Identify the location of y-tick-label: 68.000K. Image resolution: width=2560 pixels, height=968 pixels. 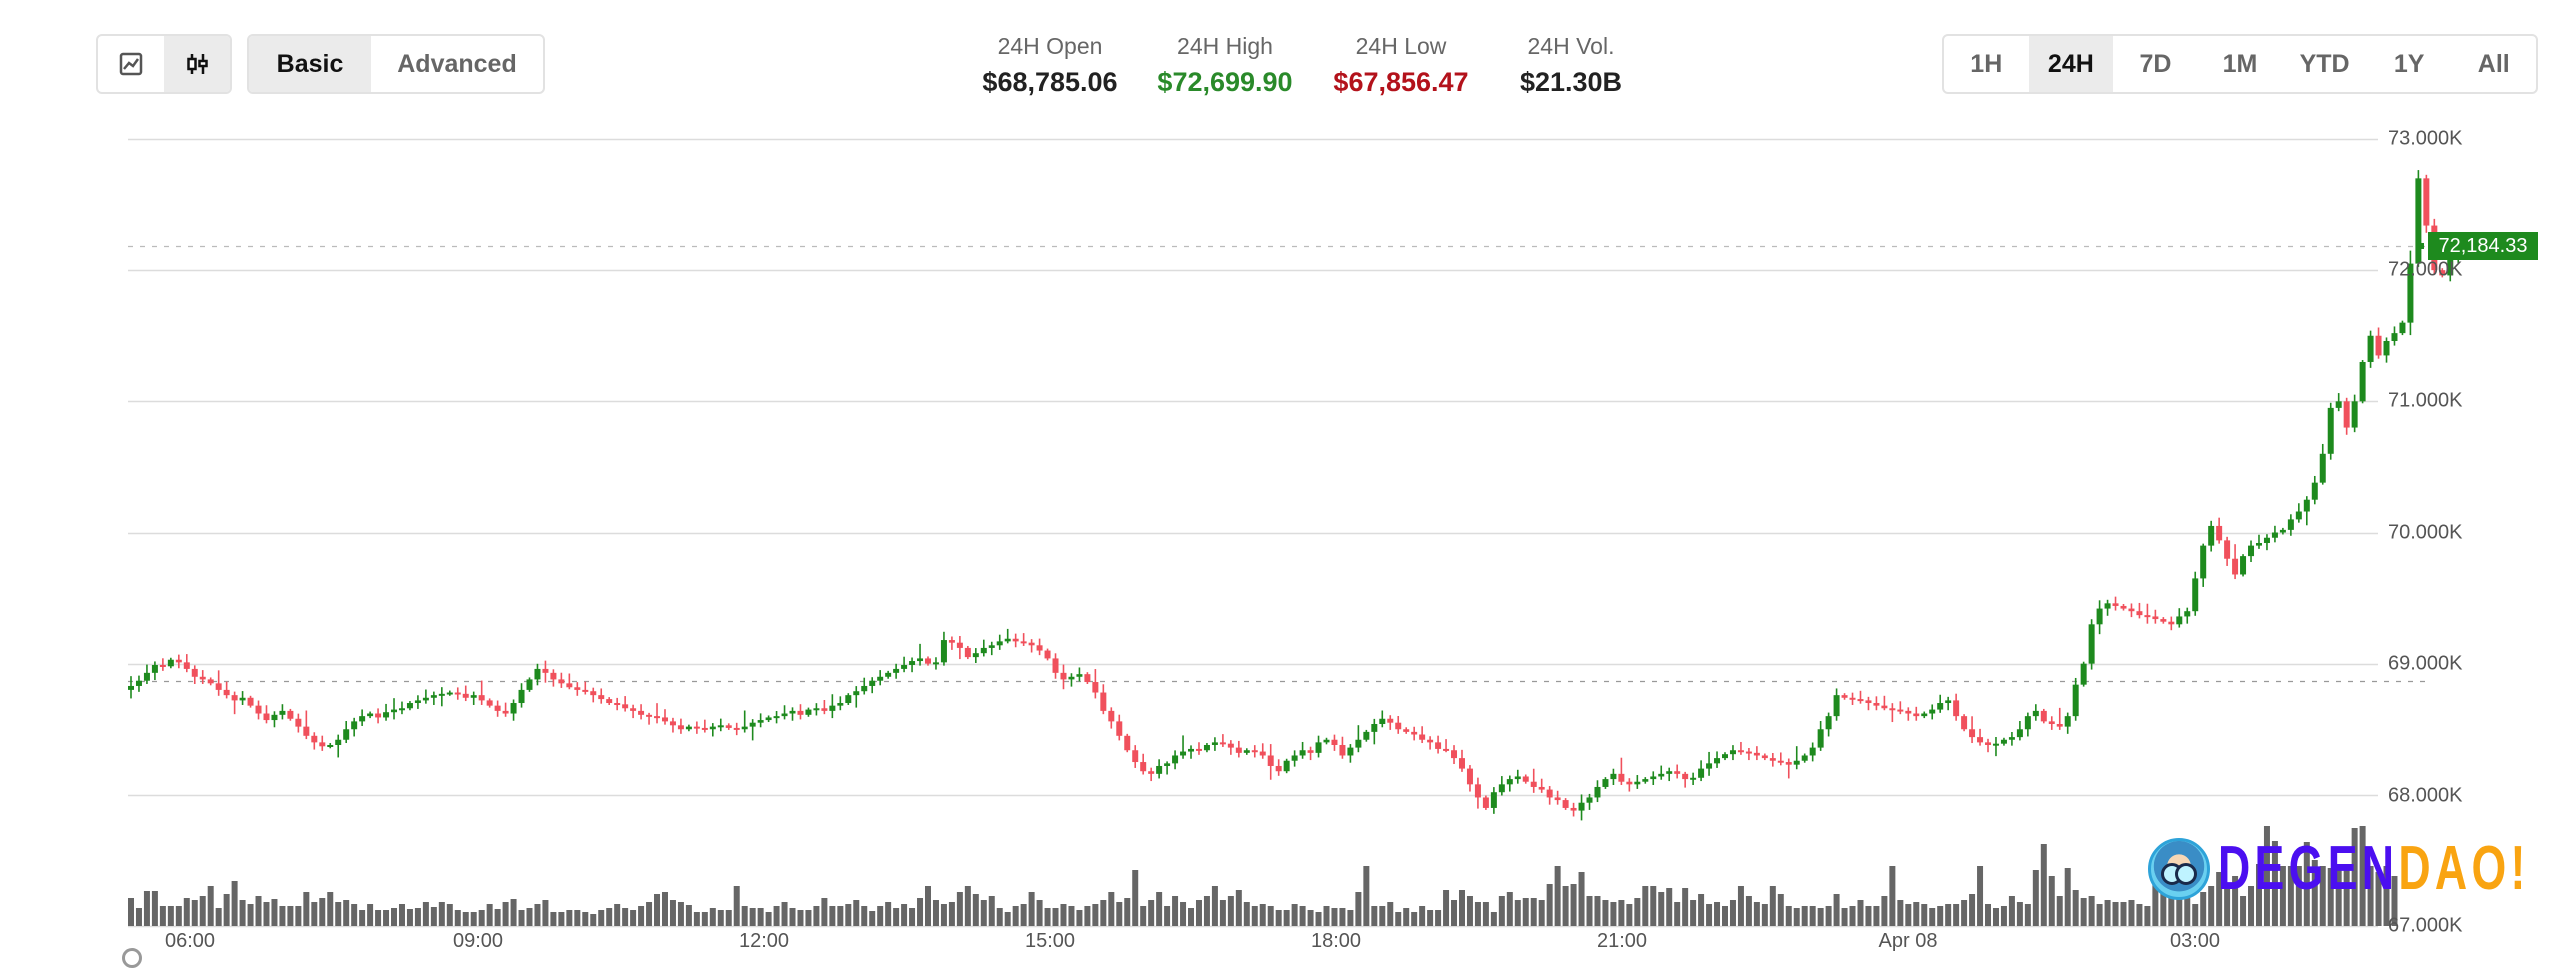
(2425, 795).